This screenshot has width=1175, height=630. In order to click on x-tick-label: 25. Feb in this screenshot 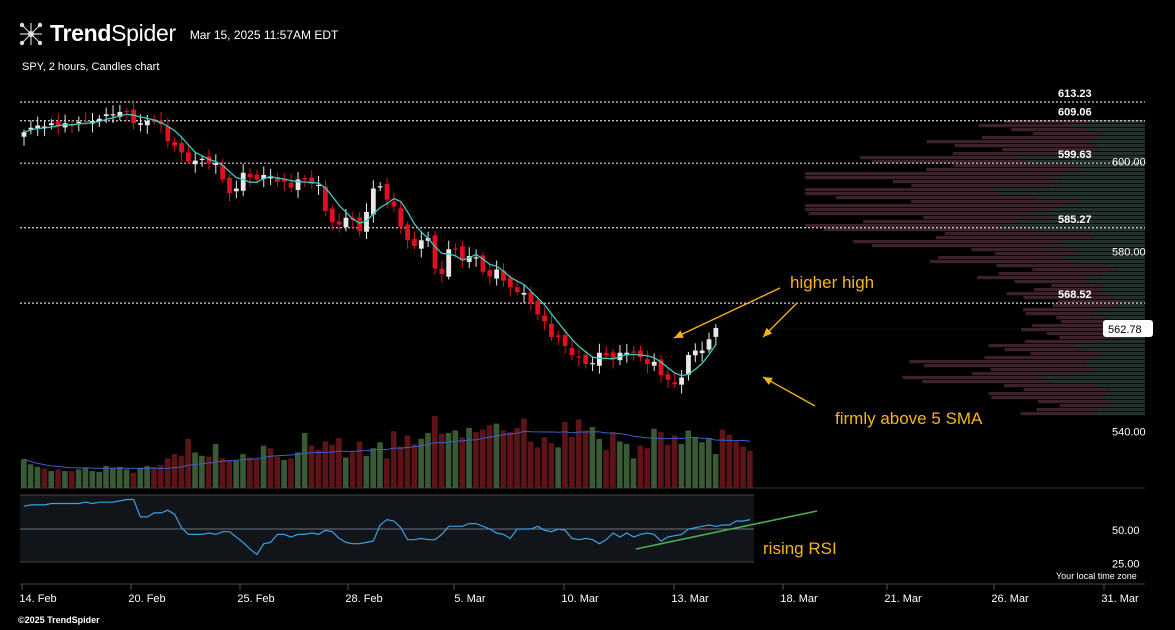, I will do `click(255, 599)`.